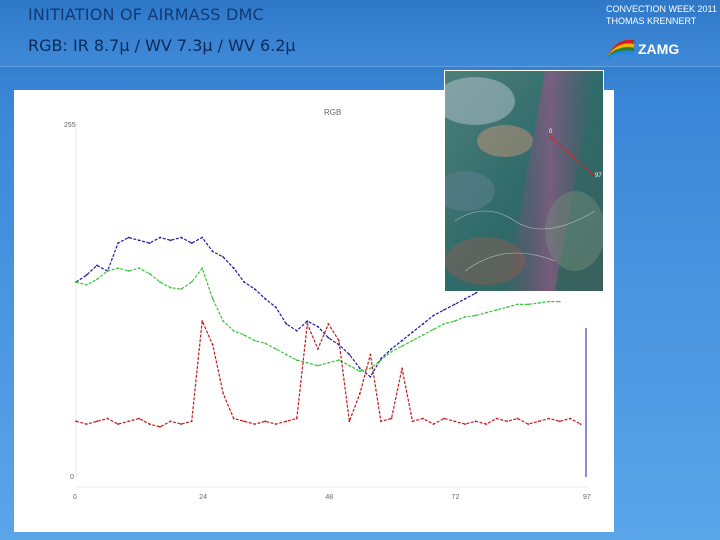 This screenshot has width=720, height=540. What do you see at coordinates (75, 497) in the screenshot?
I see `x-tick-label: 0` at bounding box center [75, 497].